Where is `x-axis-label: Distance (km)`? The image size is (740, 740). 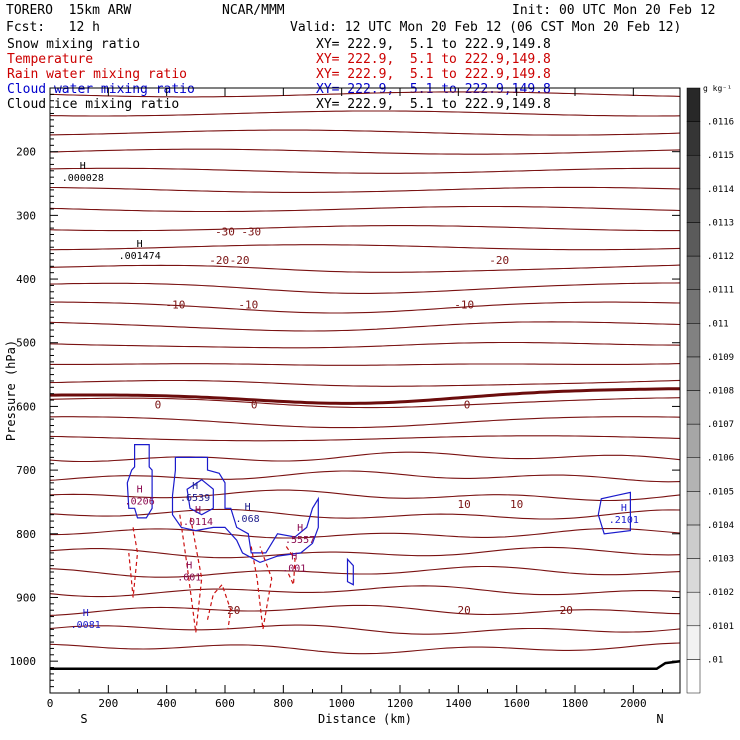 x-axis-label: Distance (km) is located at coordinates (365, 719).